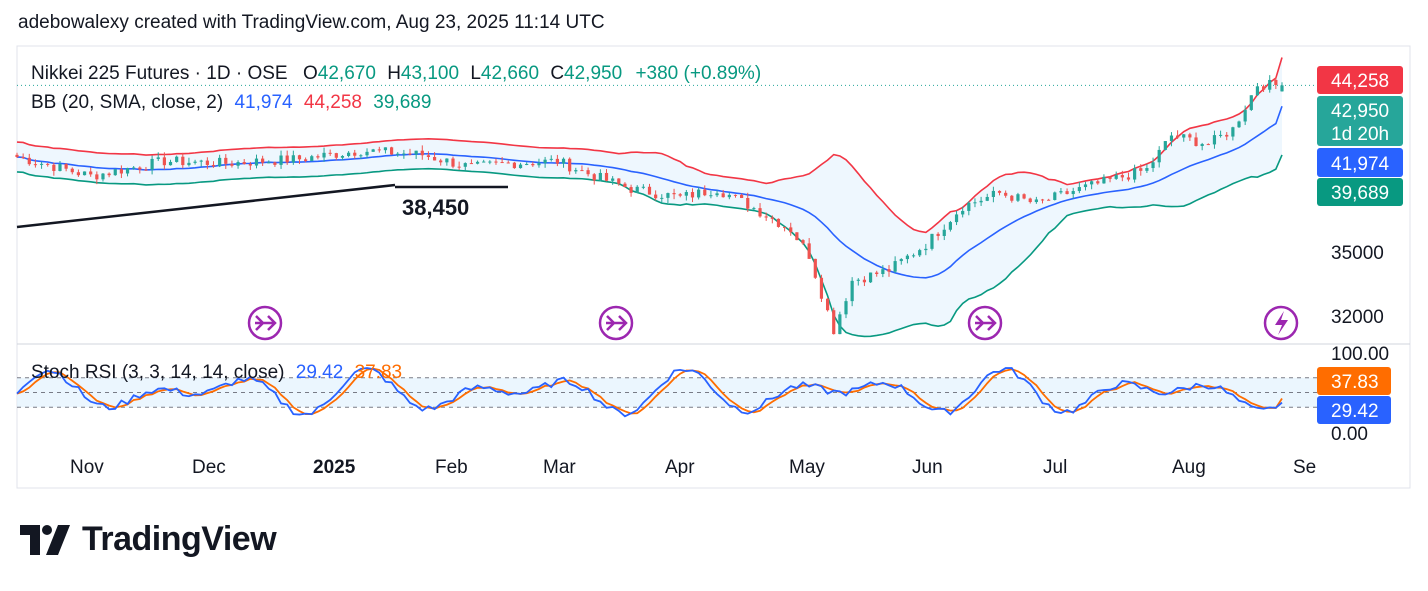 The height and width of the screenshot is (591, 1428). What do you see at coordinates (45, 539) in the screenshot?
I see `tradingview-logo-icon` at bounding box center [45, 539].